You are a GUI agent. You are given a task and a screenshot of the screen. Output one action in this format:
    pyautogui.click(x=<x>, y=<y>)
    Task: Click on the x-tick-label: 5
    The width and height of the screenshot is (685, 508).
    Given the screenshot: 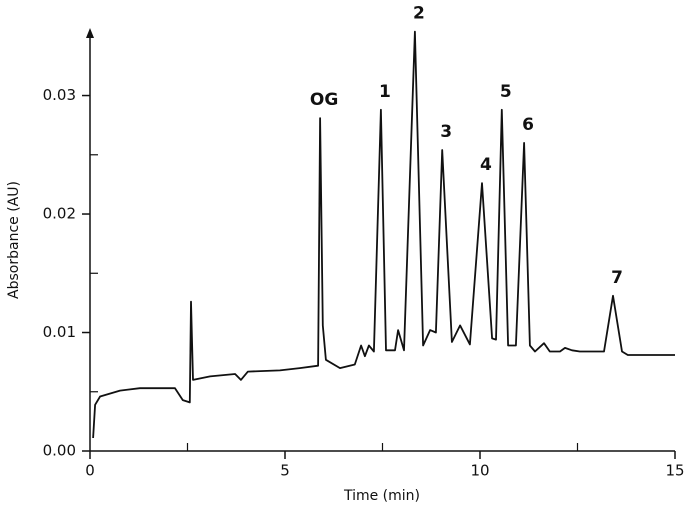 What is the action you would take?
    pyautogui.click(x=285, y=471)
    